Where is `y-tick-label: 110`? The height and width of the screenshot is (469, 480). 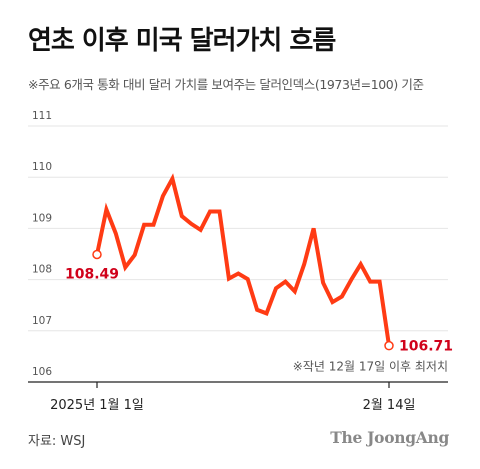
y-tick-label: 110 is located at coordinates (42, 167).